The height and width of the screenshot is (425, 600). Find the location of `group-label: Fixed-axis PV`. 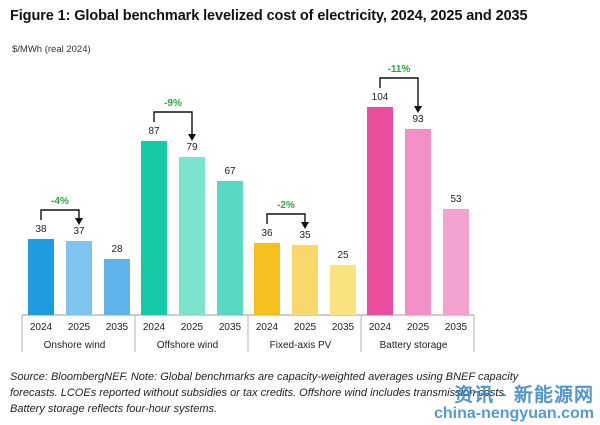

group-label: Fixed-axis PV is located at coordinates (301, 345).